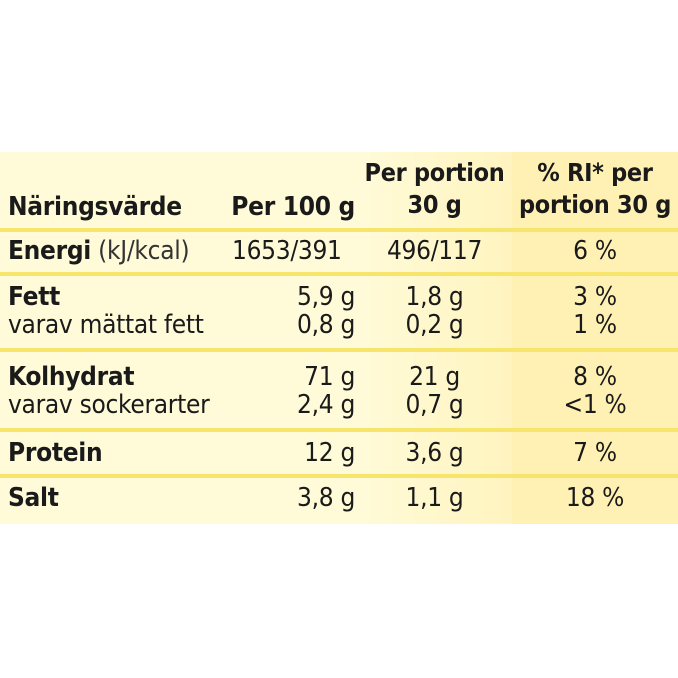 Image resolution: width=678 pixels, height=678 pixels. What do you see at coordinates (95, 207) in the screenshot?
I see `header-name: Näringsvärde` at bounding box center [95, 207].